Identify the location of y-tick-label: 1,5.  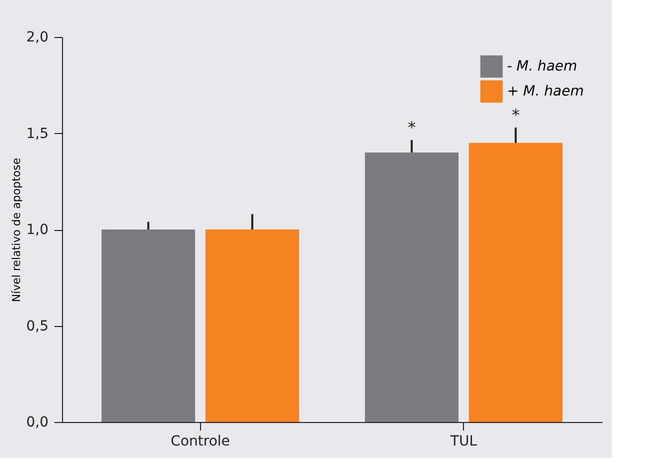
(37, 134).